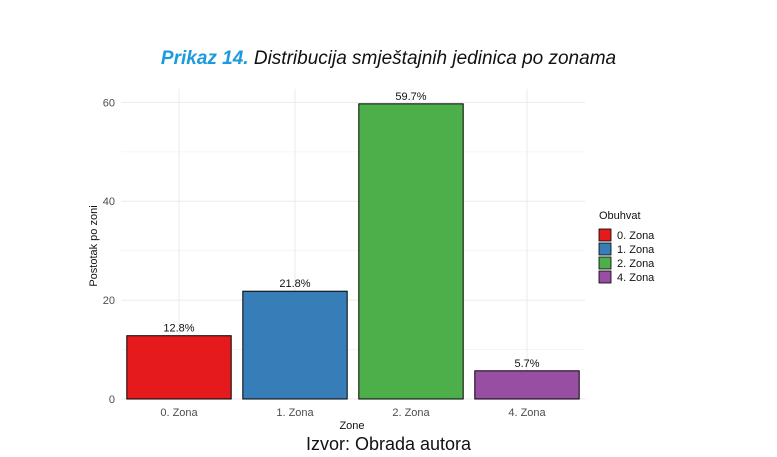 The width and height of the screenshot is (777, 457). What do you see at coordinates (636, 264) in the screenshot?
I see `legend-entry-label: 2. Zona` at bounding box center [636, 264].